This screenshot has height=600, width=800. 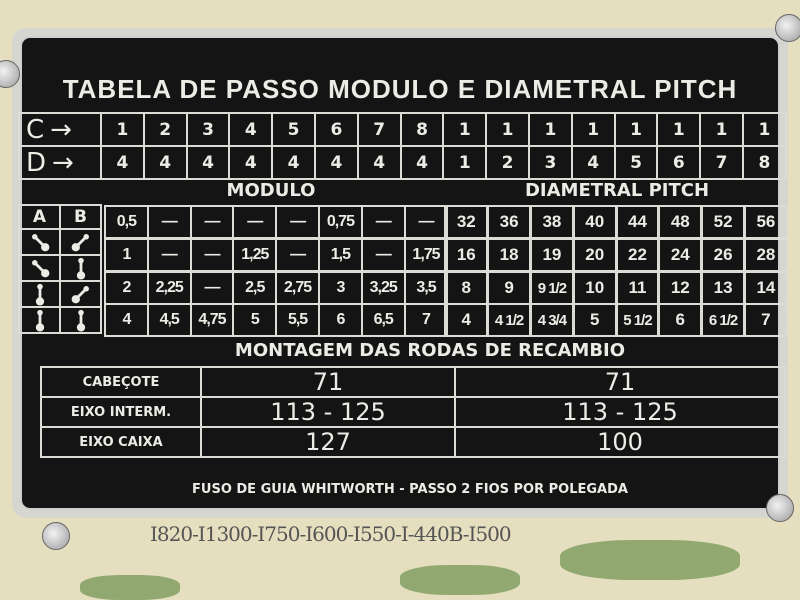 I want to click on row-label-c: C →, so click(x=60, y=129).